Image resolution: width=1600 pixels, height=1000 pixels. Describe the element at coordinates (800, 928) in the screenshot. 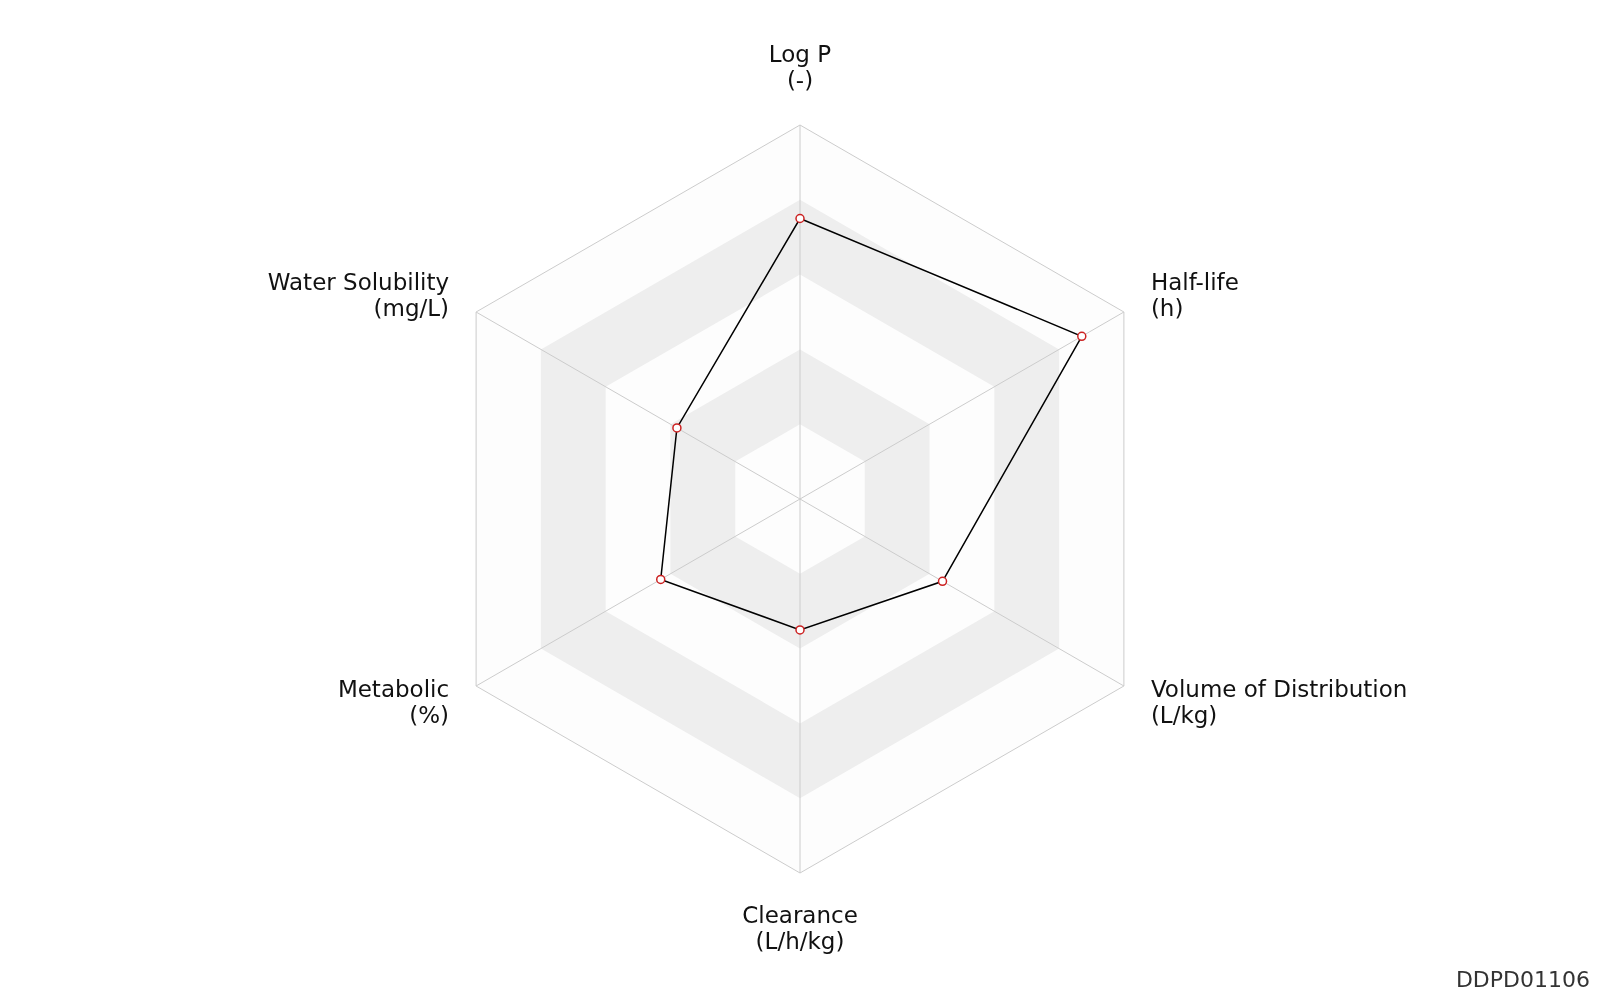

I see `spoke-label: Clearance (L/h/kg)` at that location.